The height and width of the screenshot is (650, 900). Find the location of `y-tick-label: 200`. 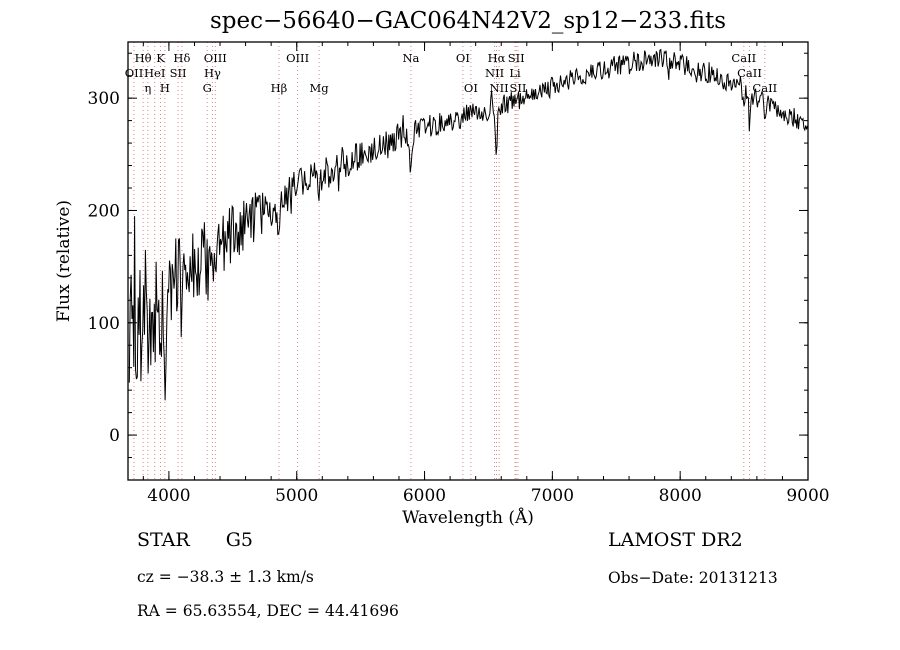

y-tick-label: 200 is located at coordinates (104, 212).